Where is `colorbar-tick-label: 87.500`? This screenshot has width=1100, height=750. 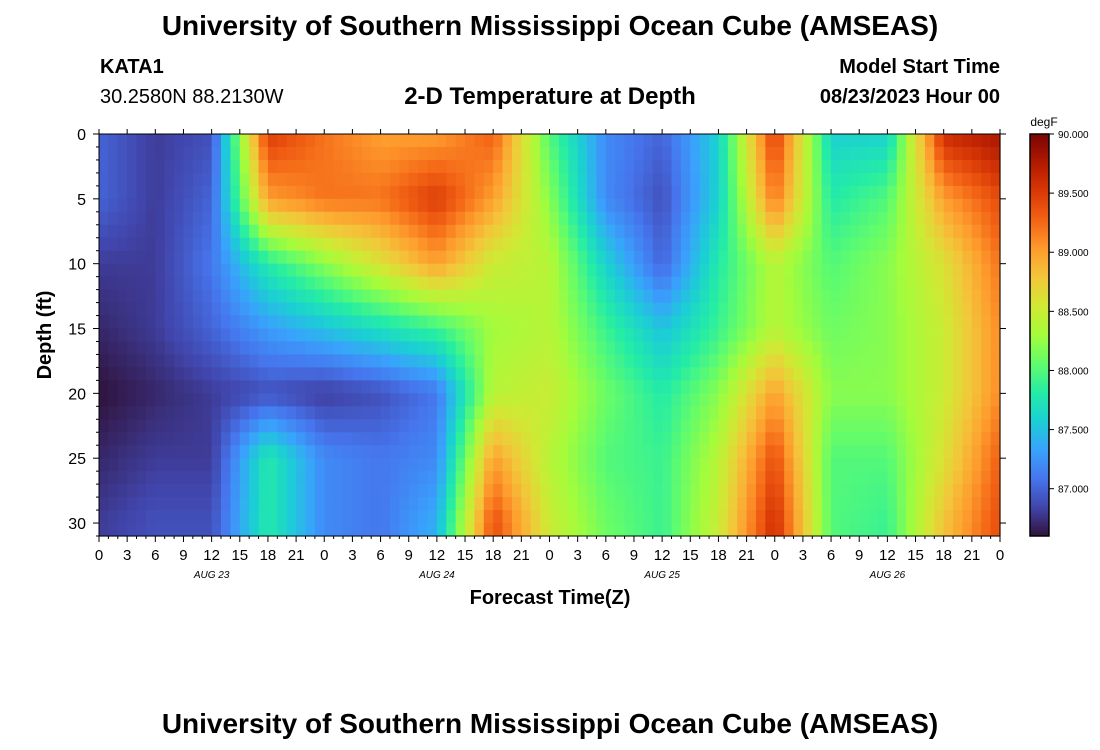
colorbar-tick-label: 87.500 is located at coordinates (1073, 431).